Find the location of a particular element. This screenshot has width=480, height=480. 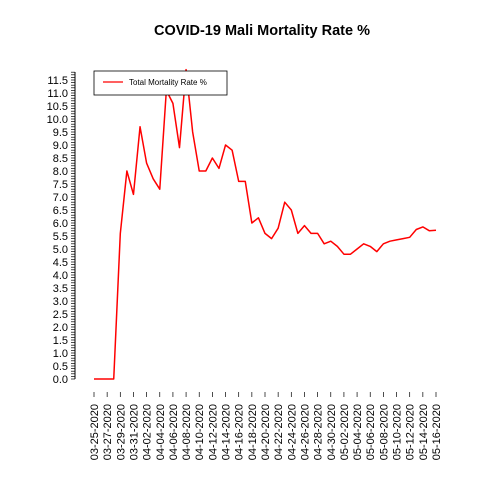

x-tick-label: 03-25-2020 is located at coordinates (95, 432).